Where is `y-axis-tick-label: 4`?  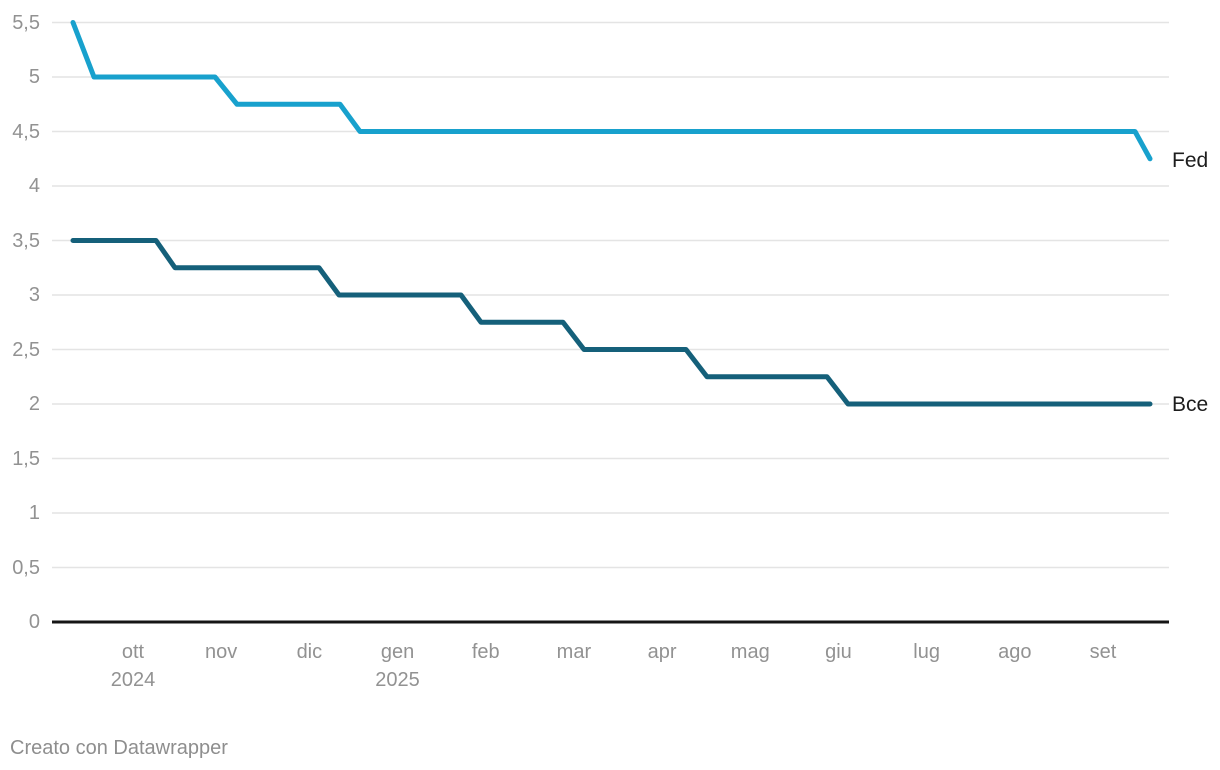
y-axis-tick-label: 4 is located at coordinates (34, 186).